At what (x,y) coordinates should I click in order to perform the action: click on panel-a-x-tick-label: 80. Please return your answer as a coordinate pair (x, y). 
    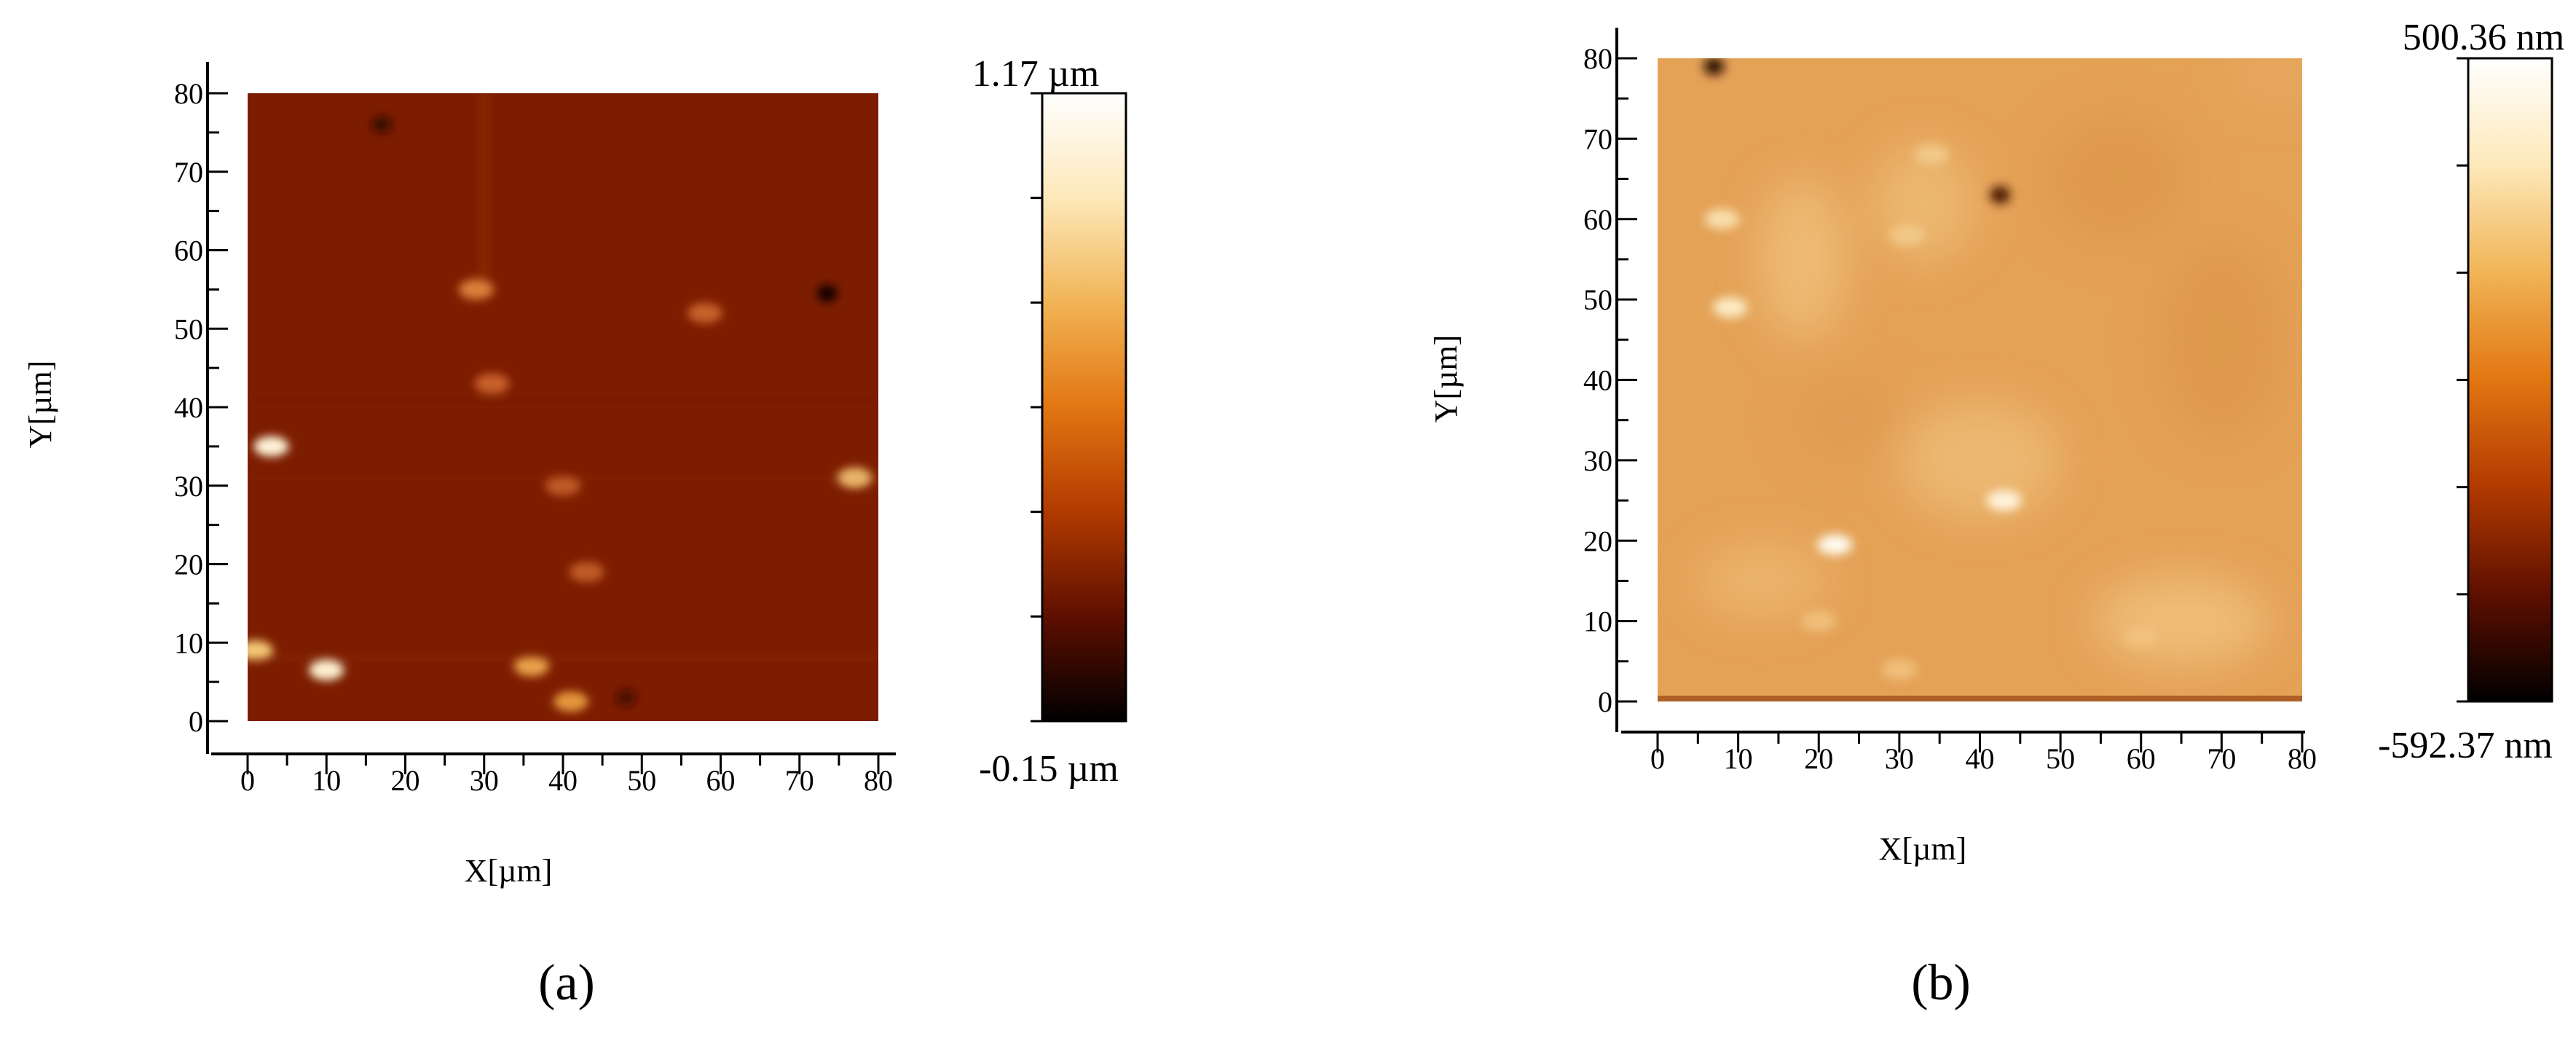
    Looking at the image, I should click on (878, 780).